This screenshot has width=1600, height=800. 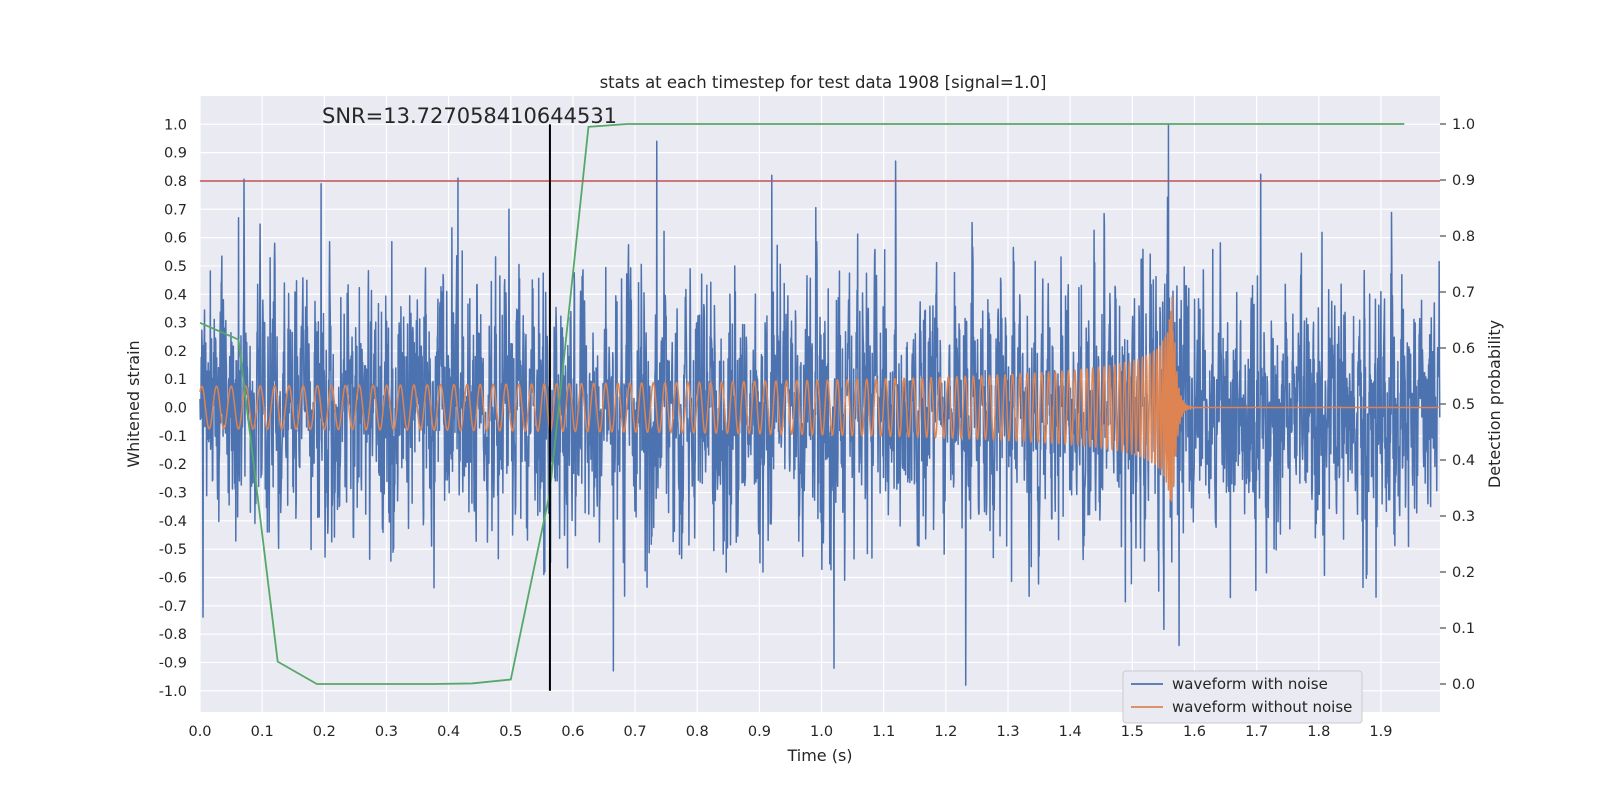 What do you see at coordinates (175, 154) in the screenshot?
I see `y-tick-label: 0.9` at bounding box center [175, 154].